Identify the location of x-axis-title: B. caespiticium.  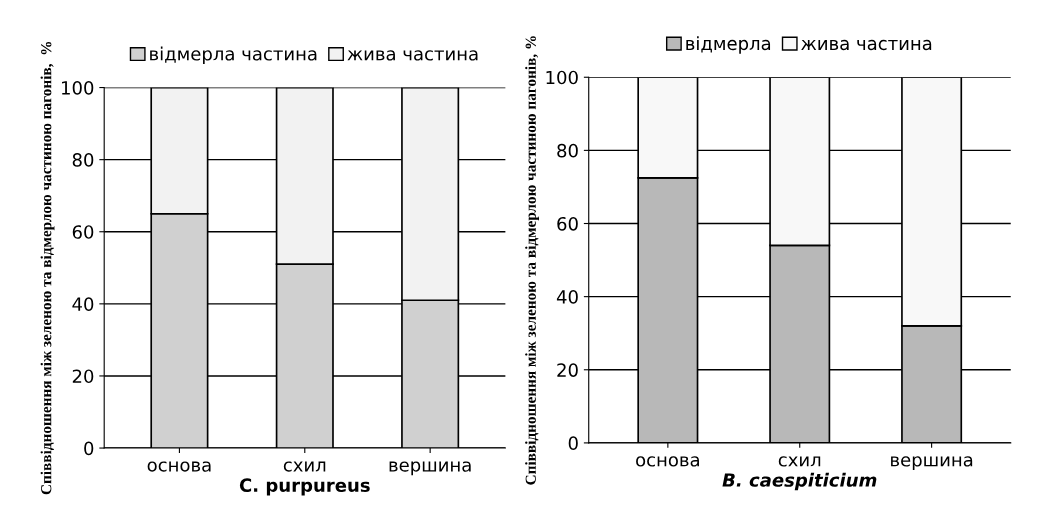
(799, 481).